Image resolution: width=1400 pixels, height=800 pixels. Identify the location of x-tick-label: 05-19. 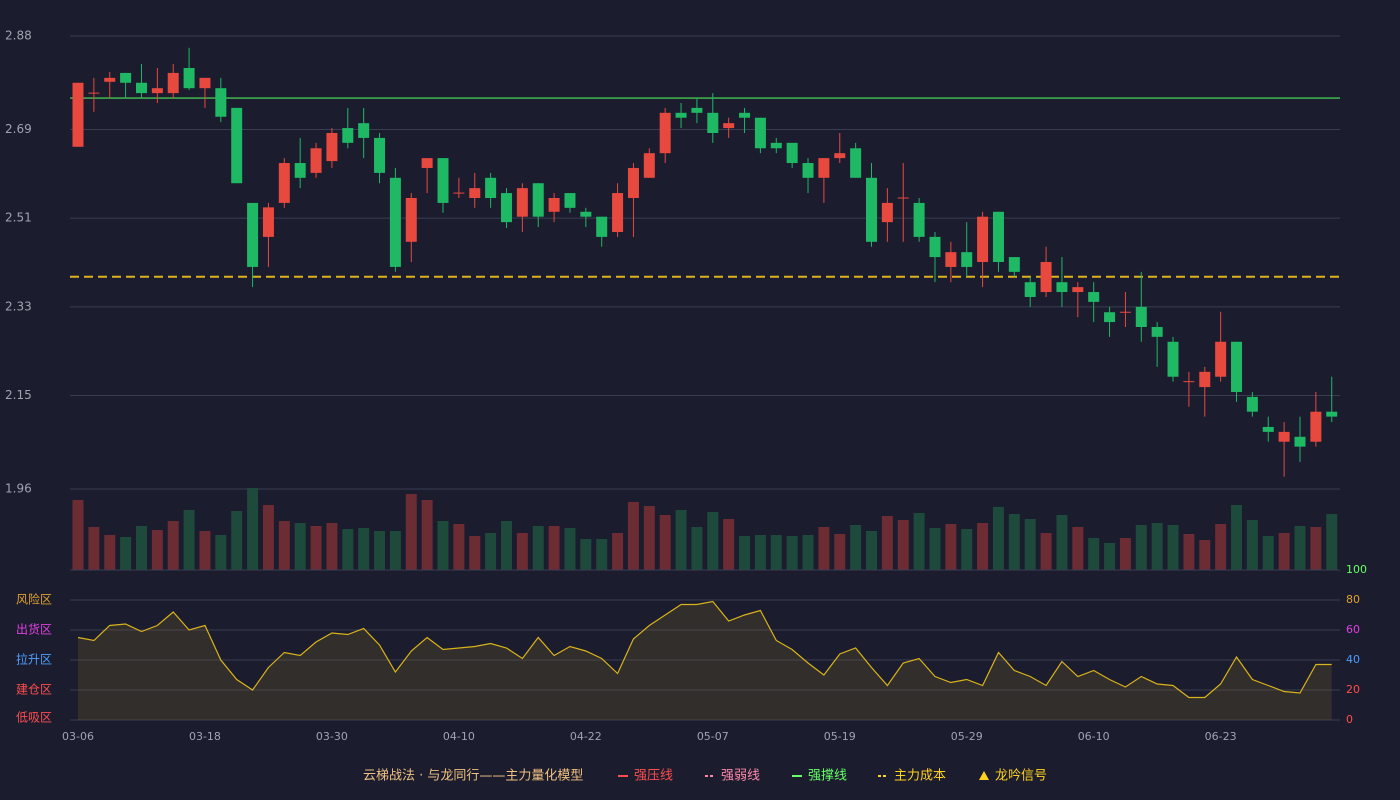
(840, 736).